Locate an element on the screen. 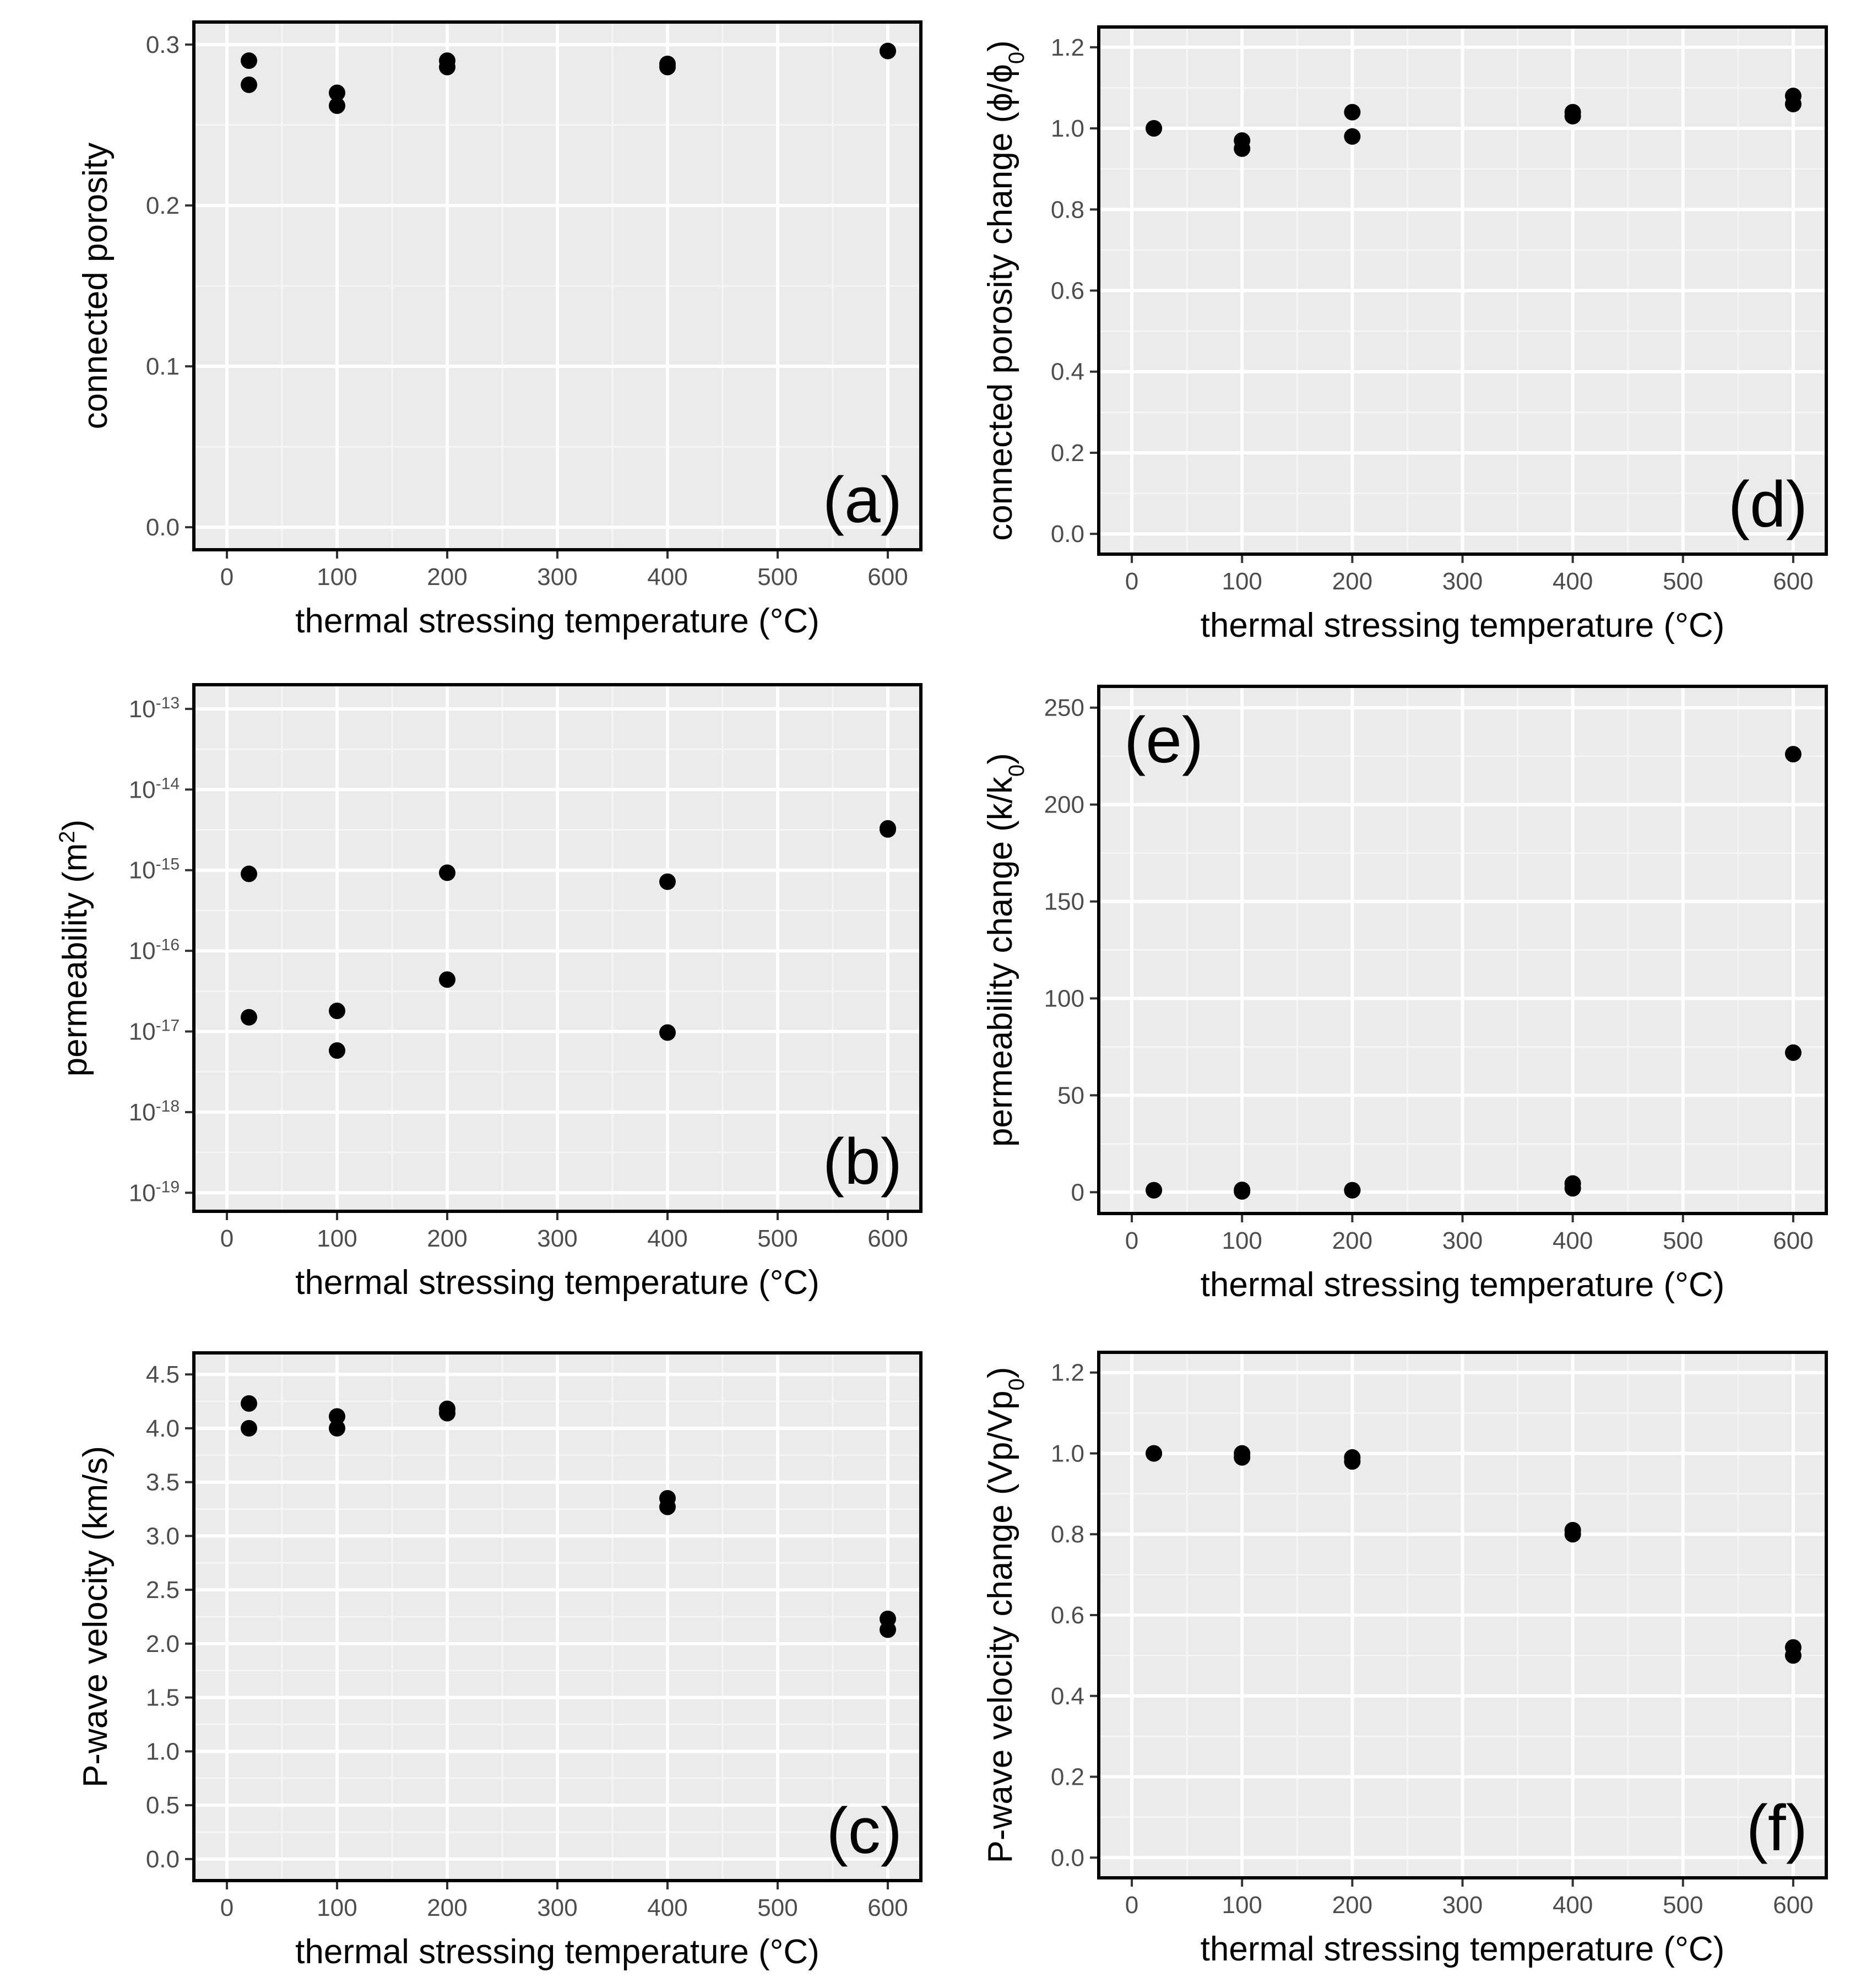 This screenshot has height=1988, width=1872. y-axis-title: connected porosity change (ϕ/ϕ0) is located at coordinates (1005, 290).